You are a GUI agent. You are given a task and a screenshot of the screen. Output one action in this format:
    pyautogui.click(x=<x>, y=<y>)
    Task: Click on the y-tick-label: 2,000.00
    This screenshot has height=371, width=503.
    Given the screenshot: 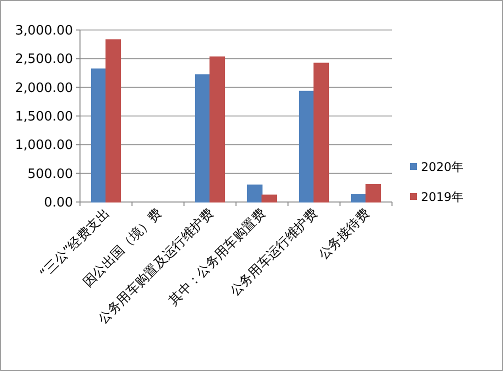 What is the action you would take?
    pyautogui.click(x=44, y=88)
    